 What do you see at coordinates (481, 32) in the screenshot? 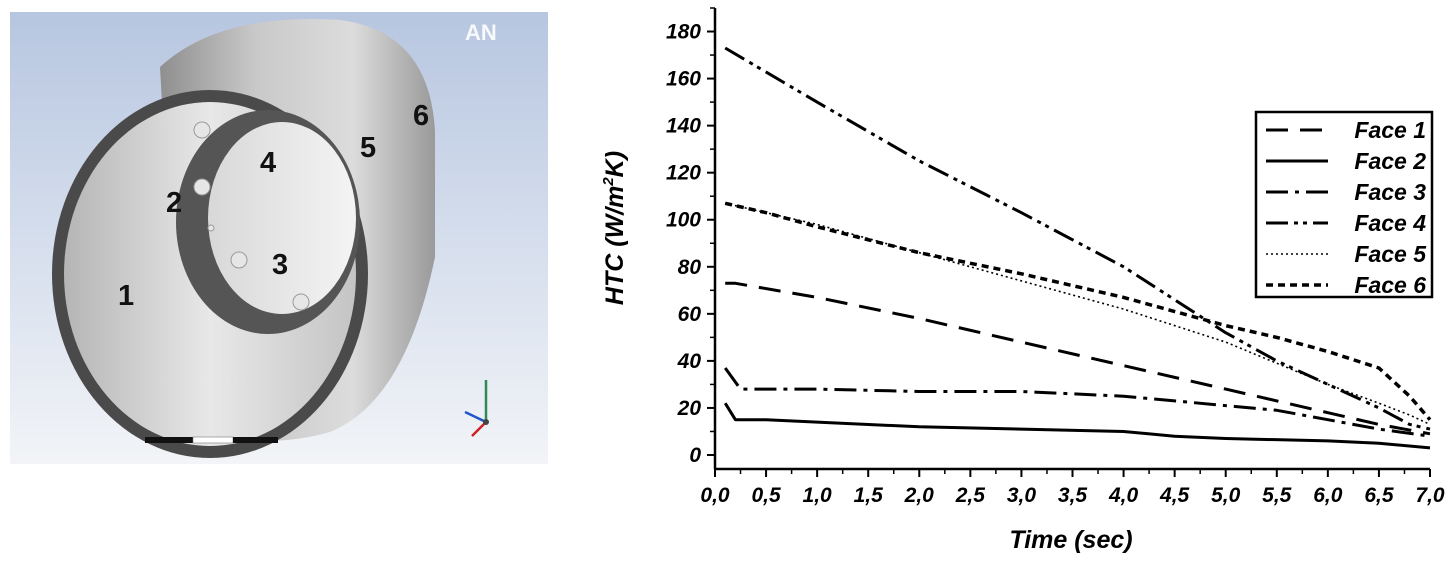
I see `ansys-watermark: AN` at bounding box center [481, 32].